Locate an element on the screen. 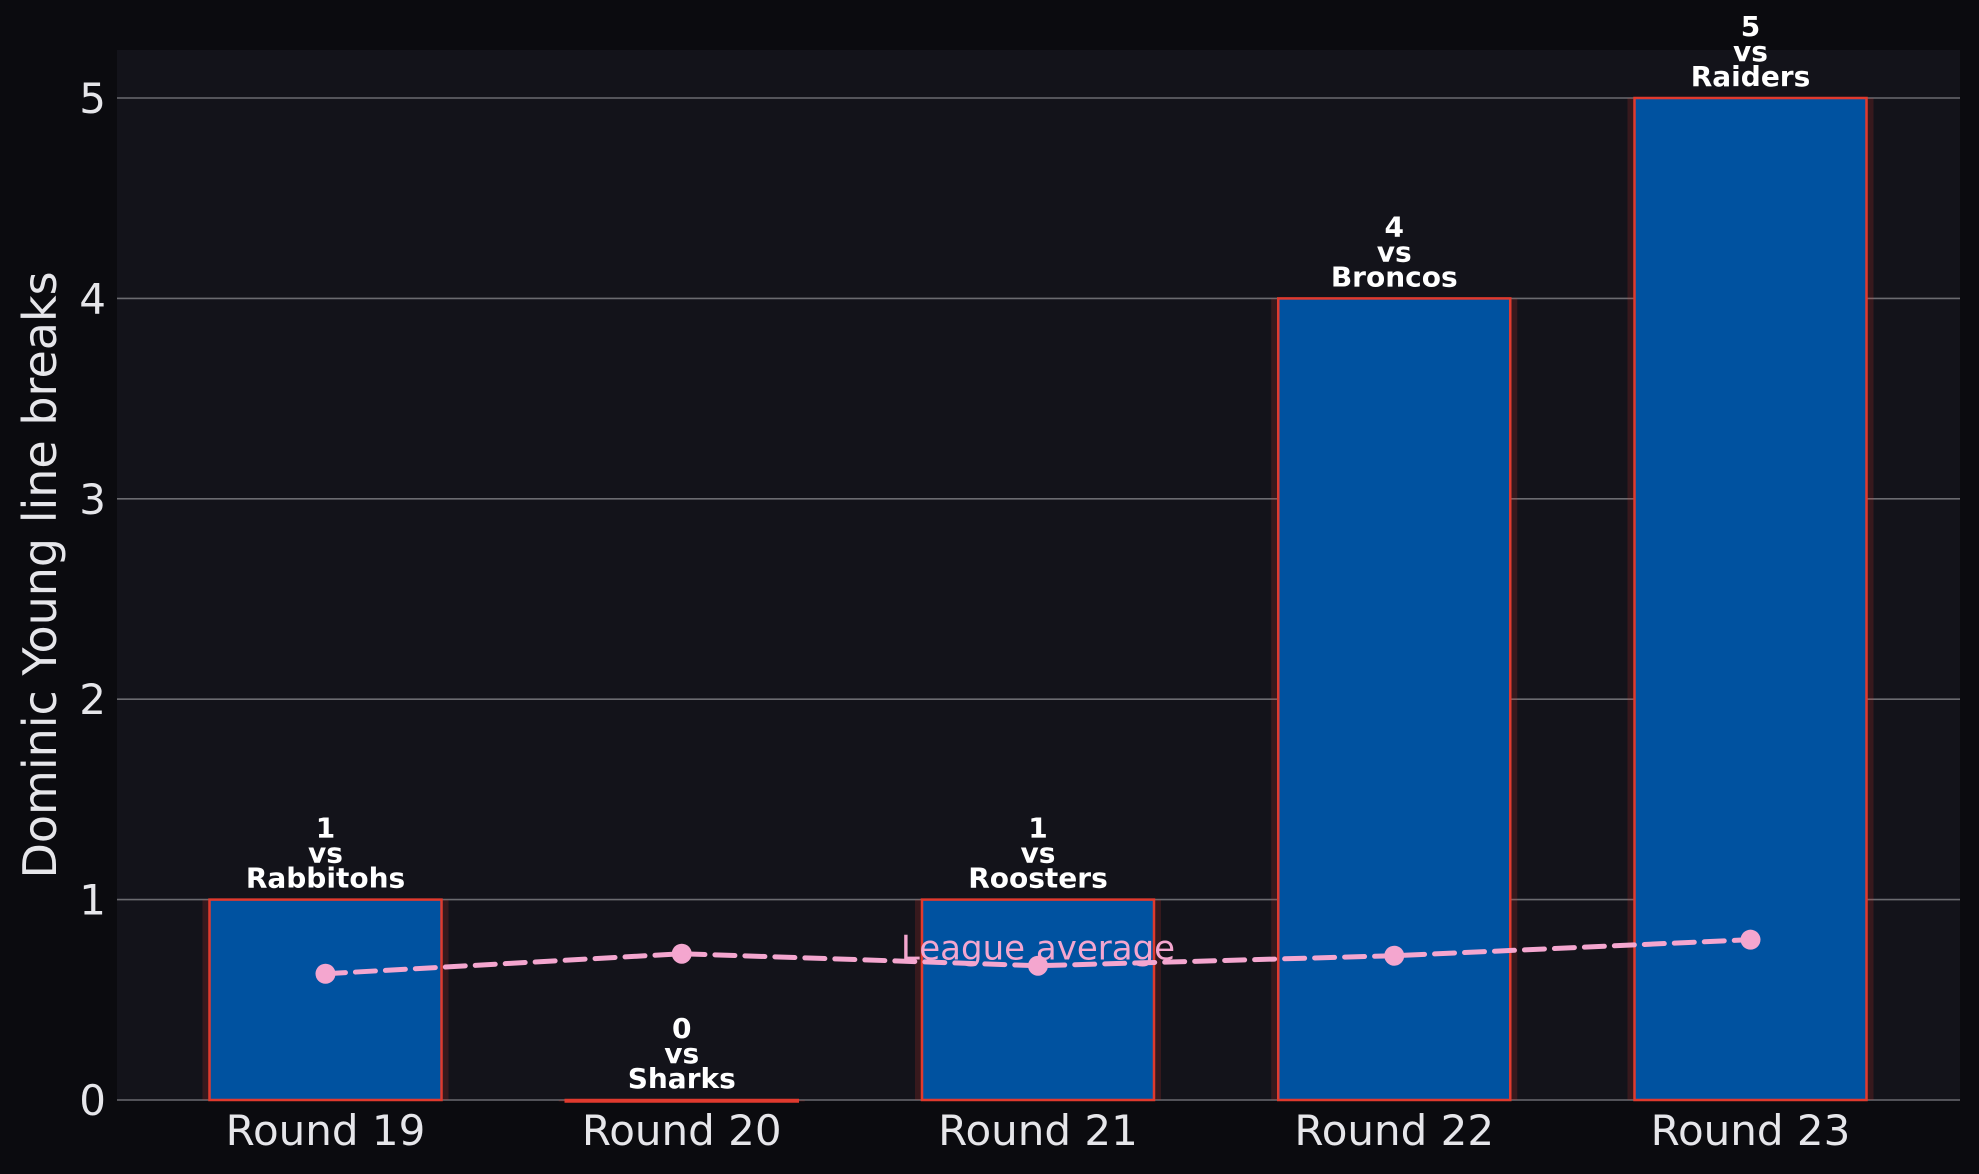 Image resolution: width=1979 pixels, height=1174 pixels. league-average-label: League average is located at coordinates (1038, 949).